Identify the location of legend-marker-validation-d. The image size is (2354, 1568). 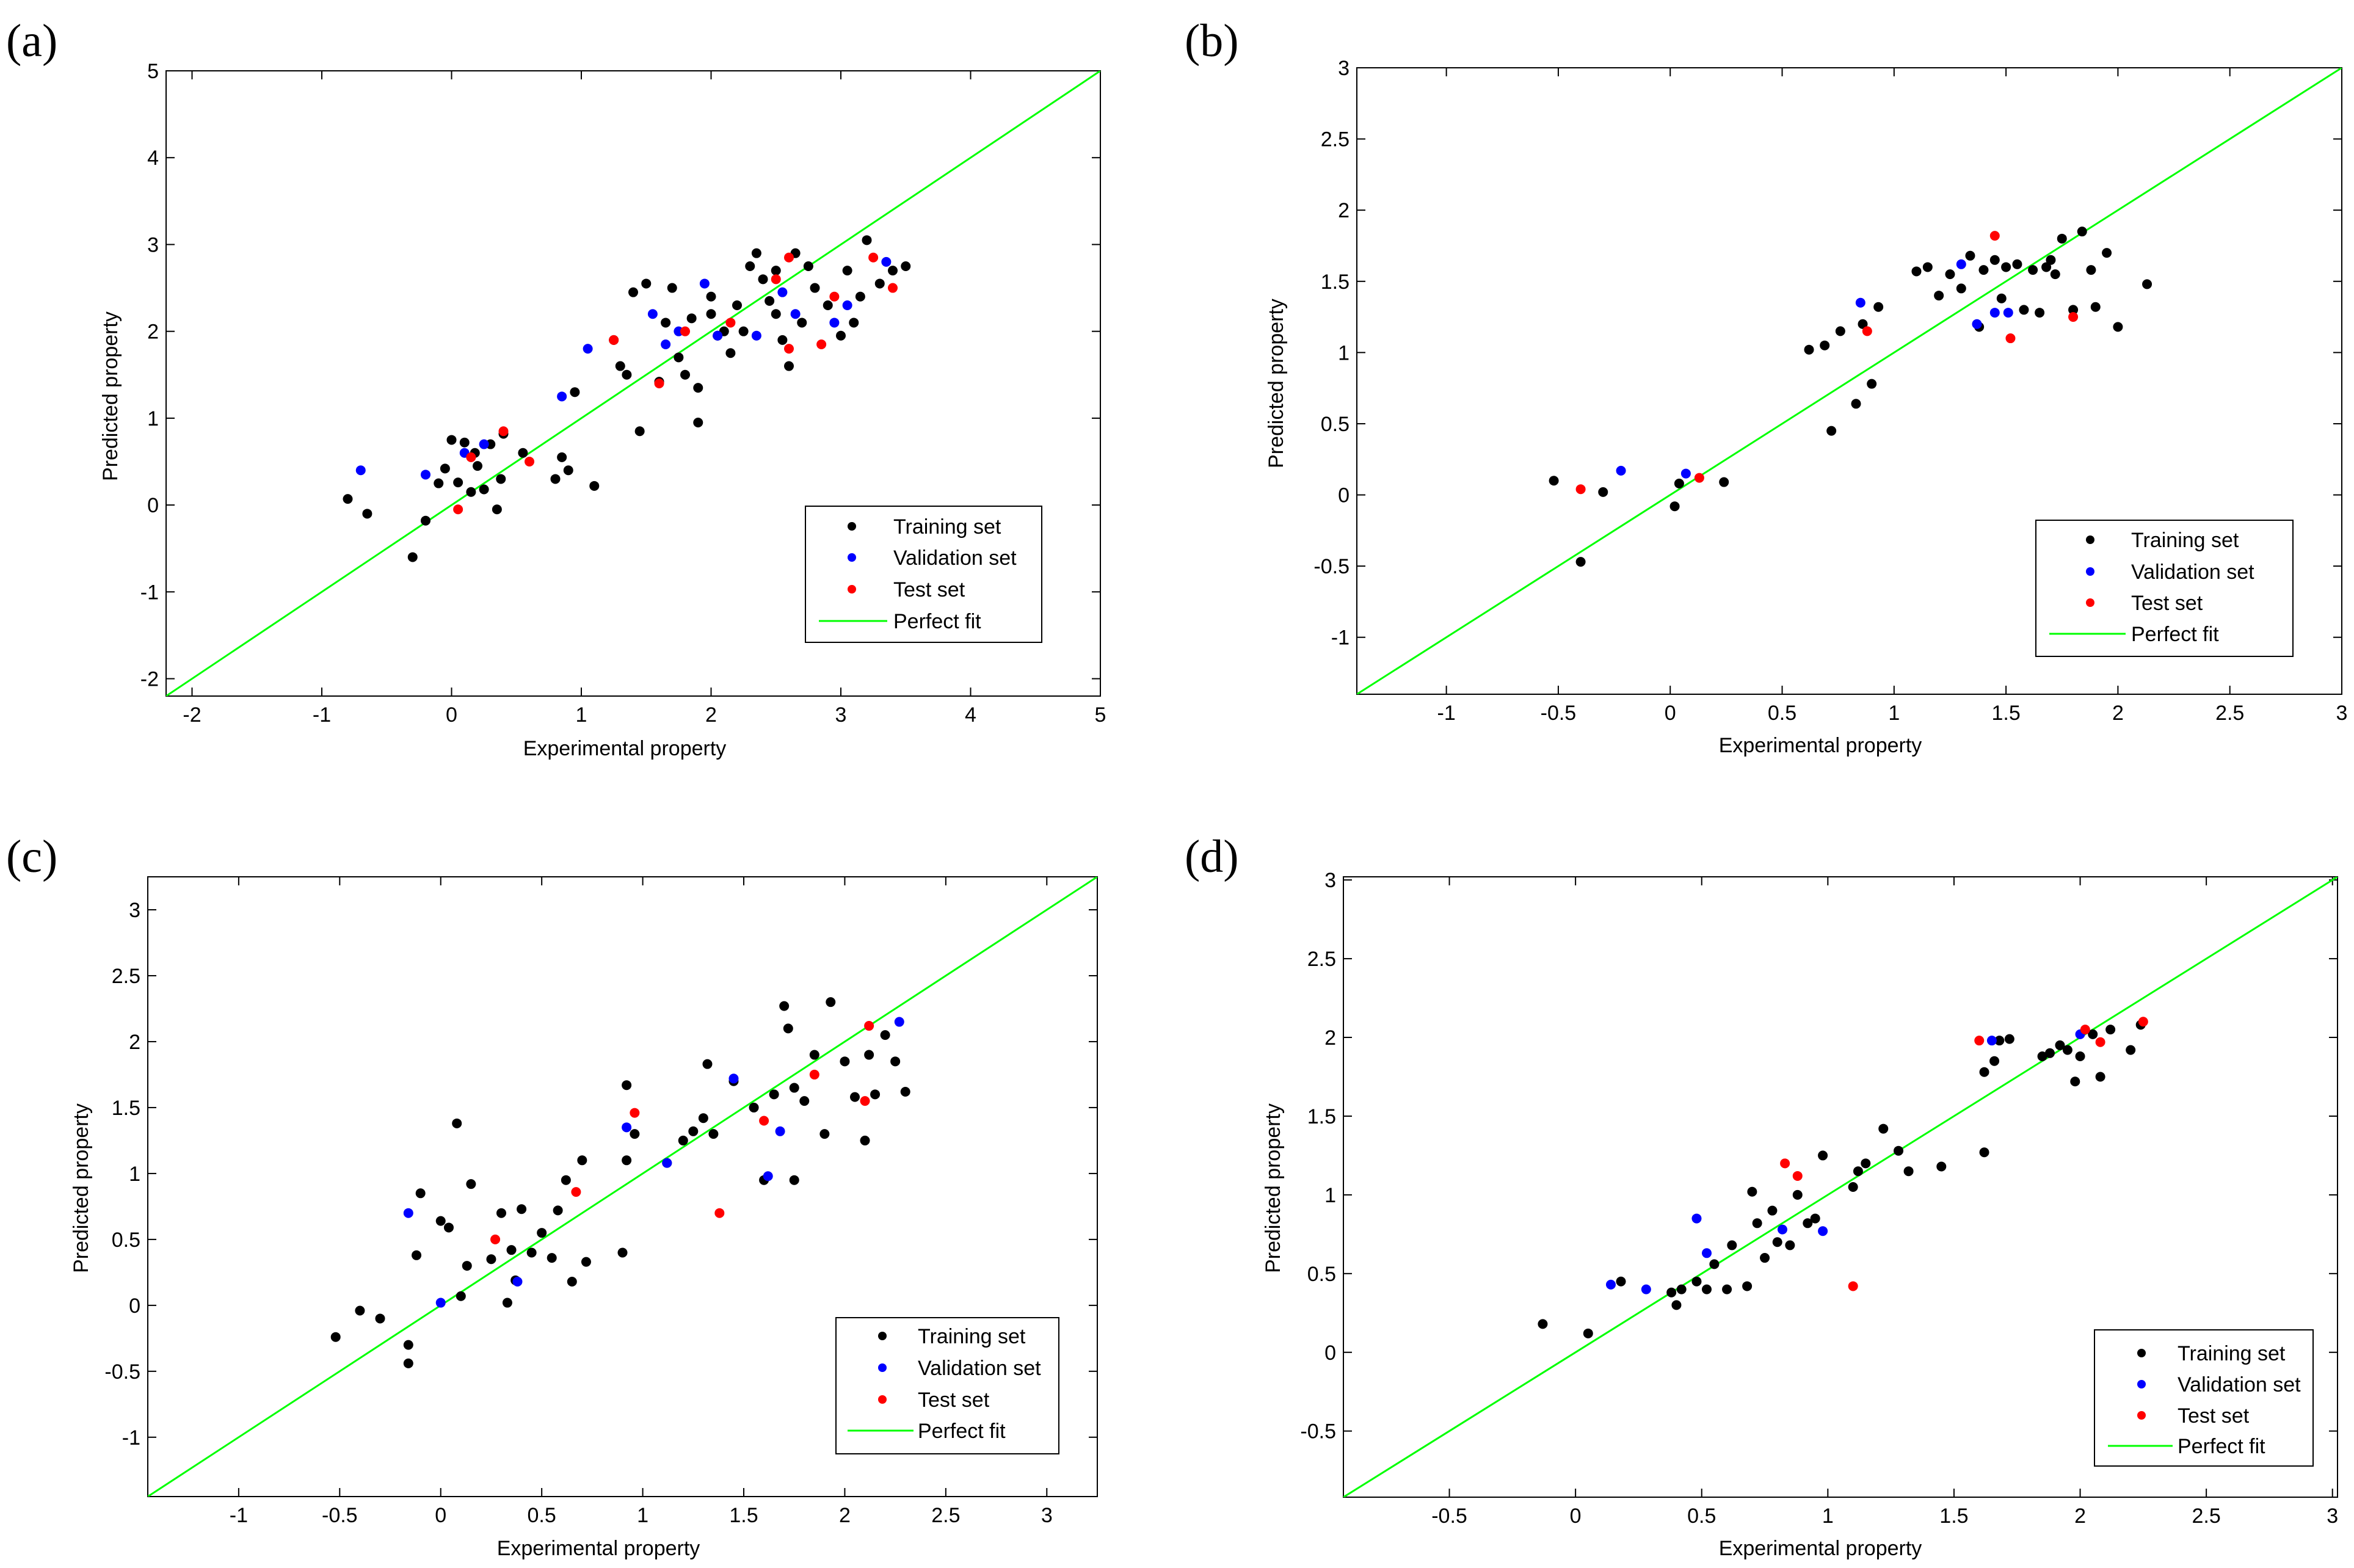
(2141, 1384).